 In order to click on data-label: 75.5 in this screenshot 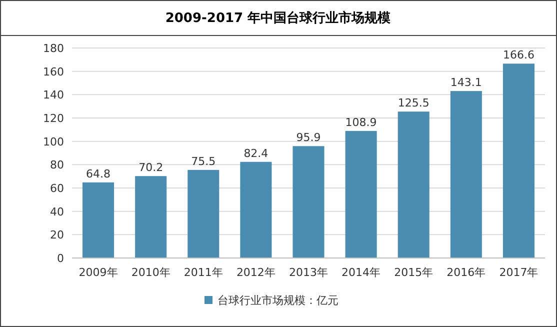, I will do `click(203, 161)`.